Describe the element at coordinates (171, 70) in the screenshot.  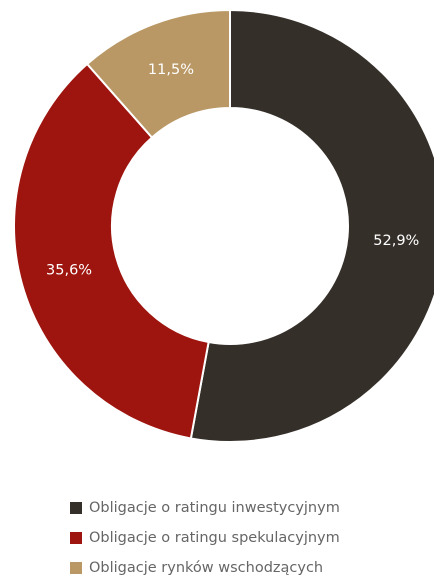
I see `slice-value-label: 11,5%` at that location.